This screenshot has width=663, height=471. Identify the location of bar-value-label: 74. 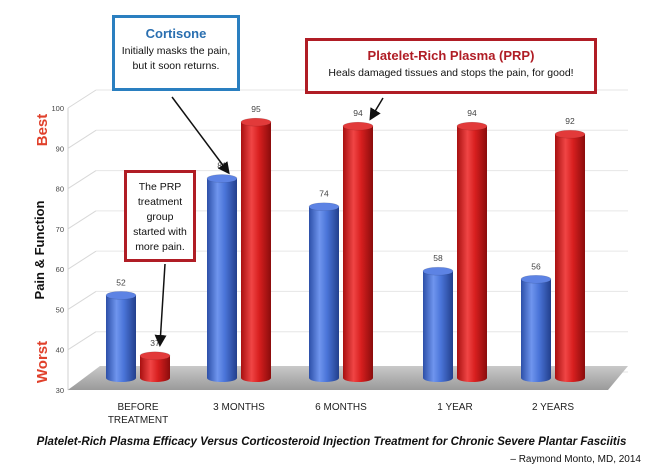
(324, 194).